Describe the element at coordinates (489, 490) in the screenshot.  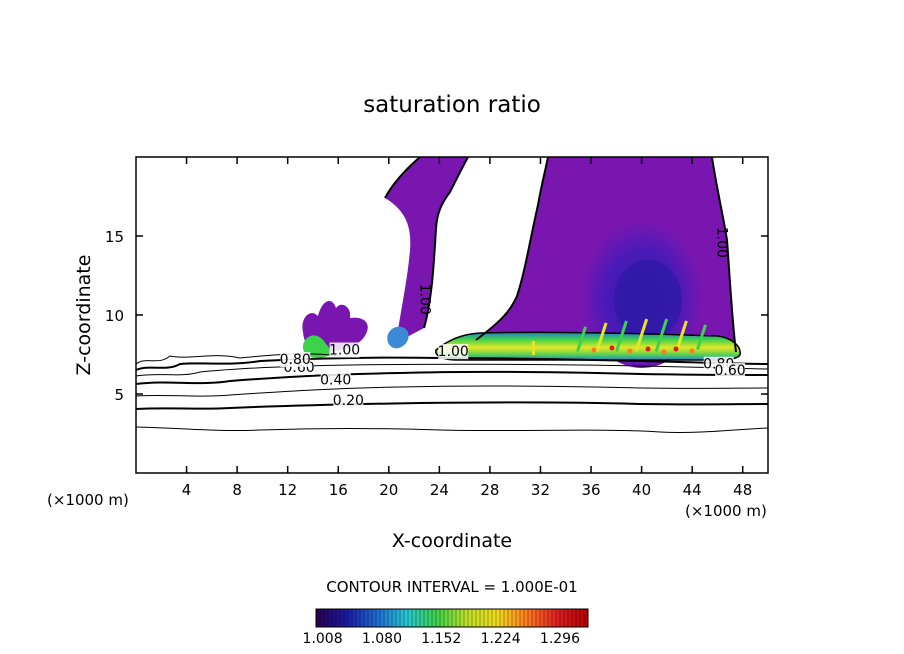
I see `x-tick-label: 28` at that location.